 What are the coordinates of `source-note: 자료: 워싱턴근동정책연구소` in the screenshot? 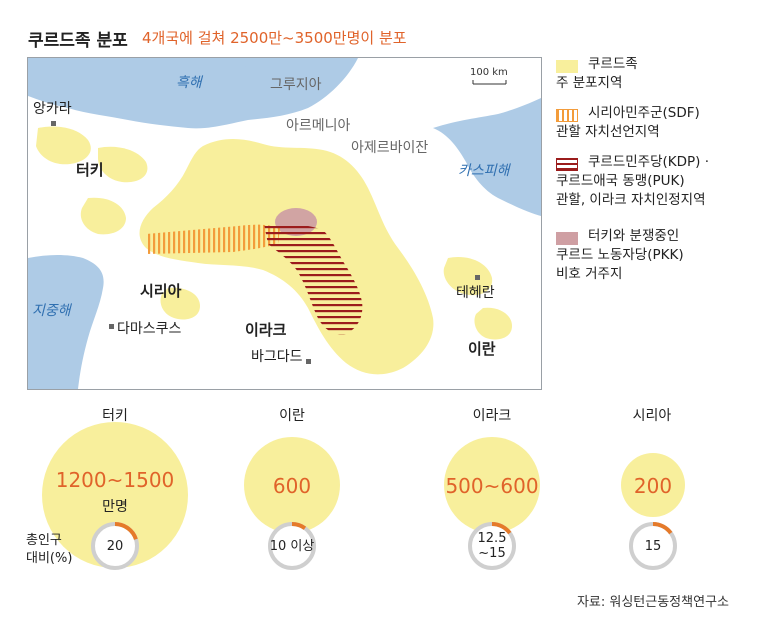 It's located at (652, 602).